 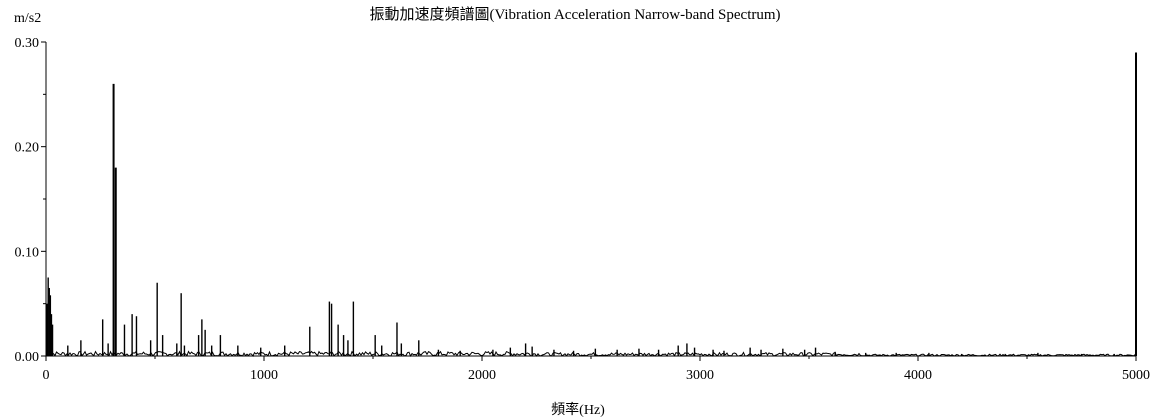 What do you see at coordinates (918, 375) in the screenshot?
I see `x-tick-label: 4000` at bounding box center [918, 375].